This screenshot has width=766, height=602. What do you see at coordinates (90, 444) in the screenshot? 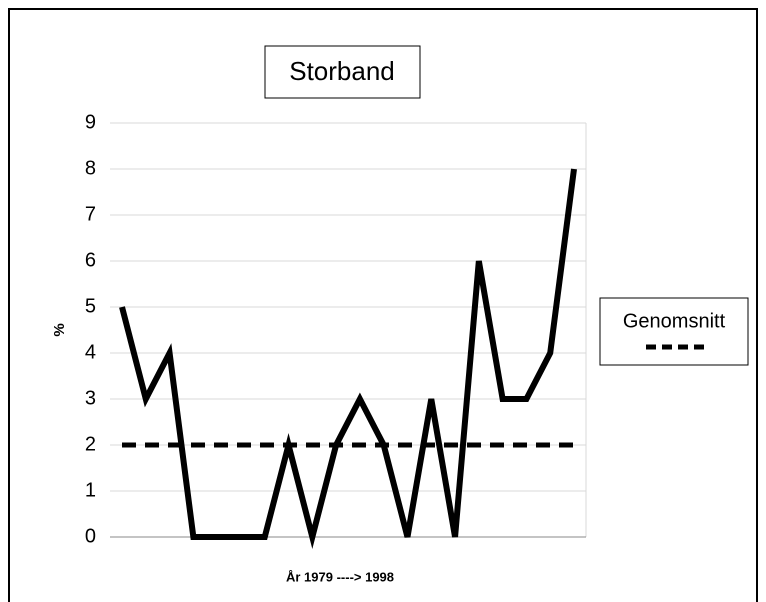
I see `y-tick-label: 2` at bounding box center [90, 444].